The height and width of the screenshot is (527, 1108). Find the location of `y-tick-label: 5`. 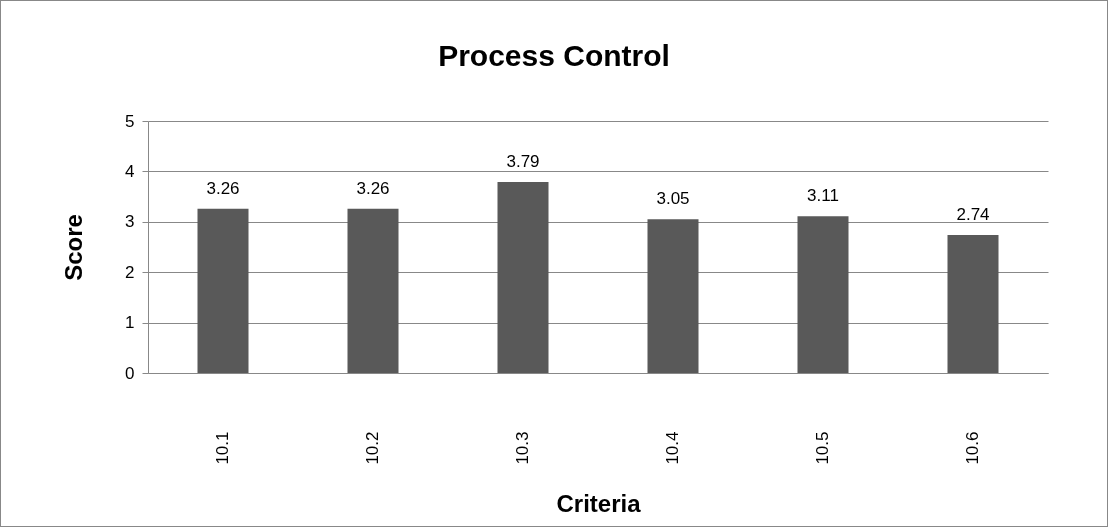

y-tick-label: 5 is located at coordinates (130, 121).